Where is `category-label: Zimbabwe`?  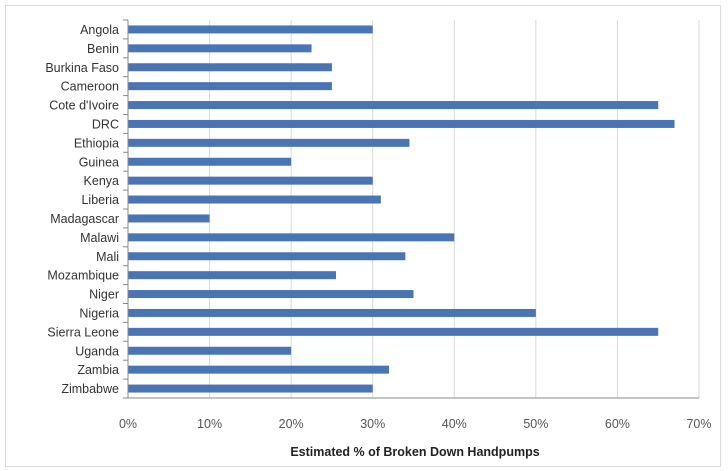 category-label: Zimbabwe is located at coordinates (90, 389).